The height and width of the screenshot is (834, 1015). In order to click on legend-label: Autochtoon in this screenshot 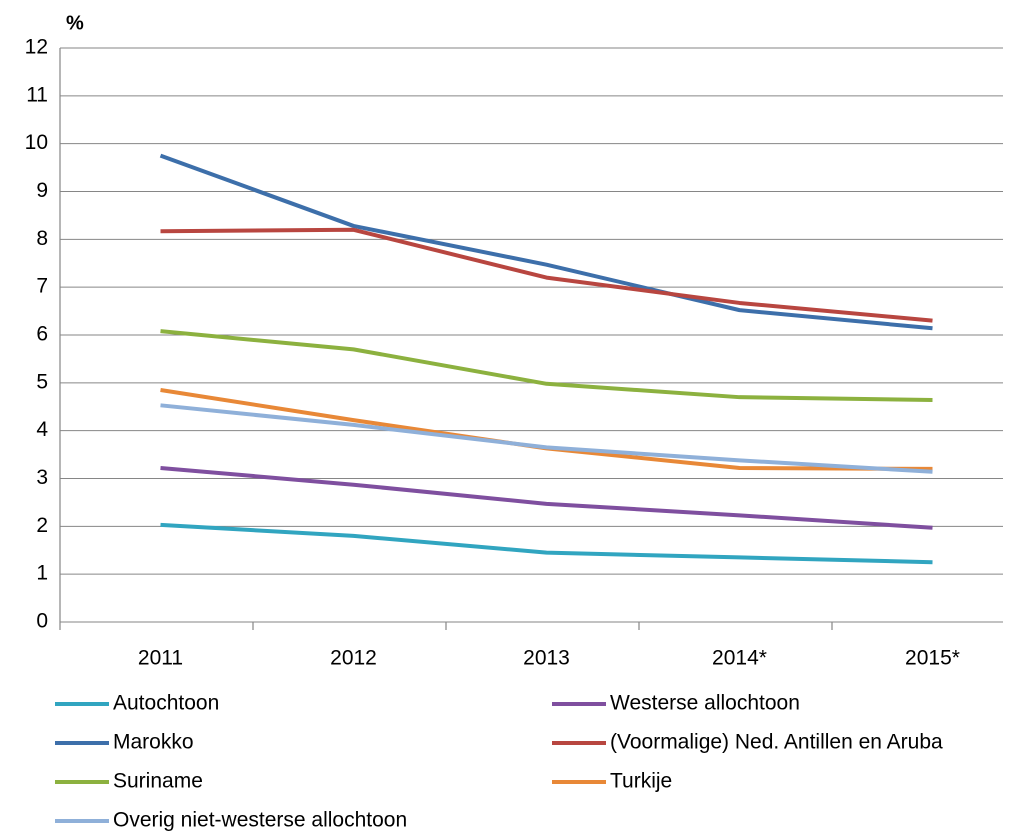, I will do `click(166, 703)`.